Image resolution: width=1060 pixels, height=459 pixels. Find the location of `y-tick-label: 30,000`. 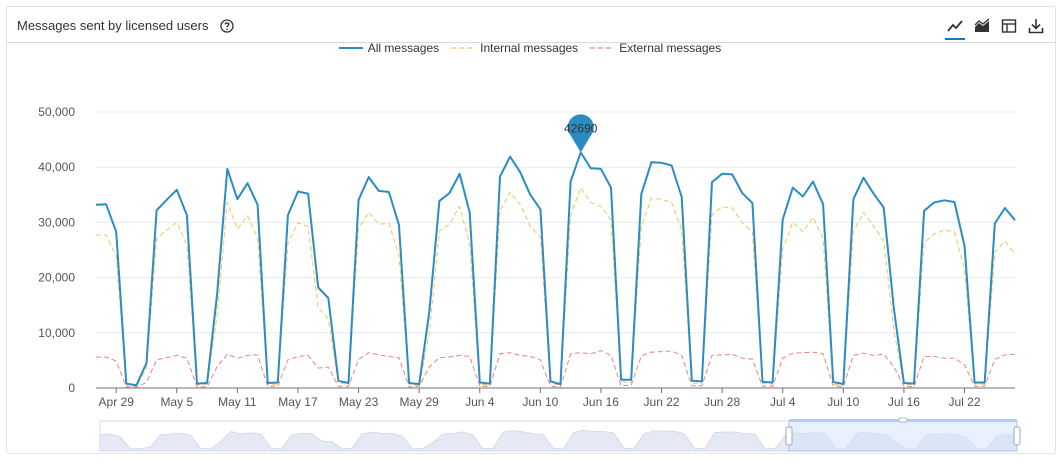

y-tick-label: 30,000 is located at coordinates (56, 222).